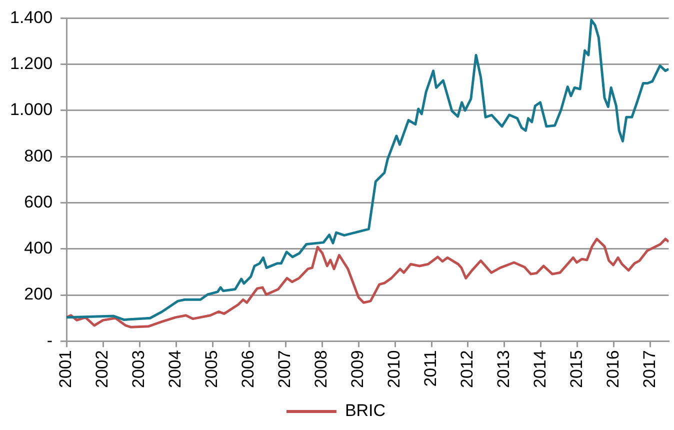 The width and height of the screenshot is (674, 430). What do you see at coordinates (248, 369) in the screenshot?
I see `x-tick-label: 2006` at bounding box center [248, 369].